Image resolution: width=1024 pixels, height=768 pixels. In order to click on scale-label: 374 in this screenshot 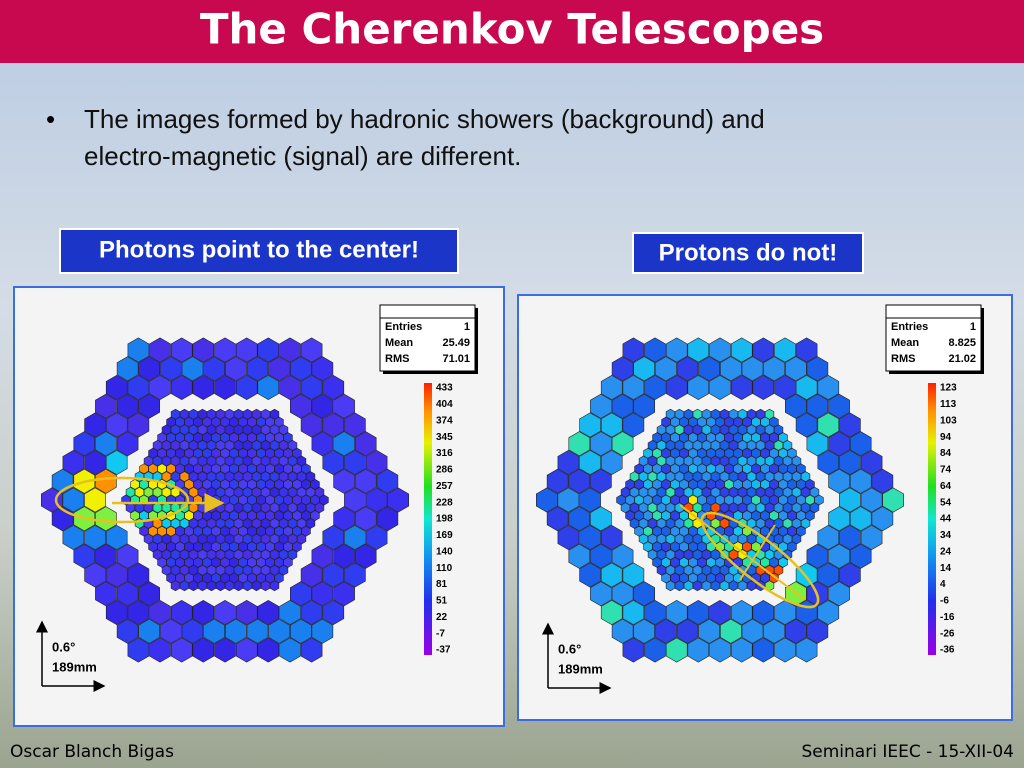, I will do `click(444, 420)`.